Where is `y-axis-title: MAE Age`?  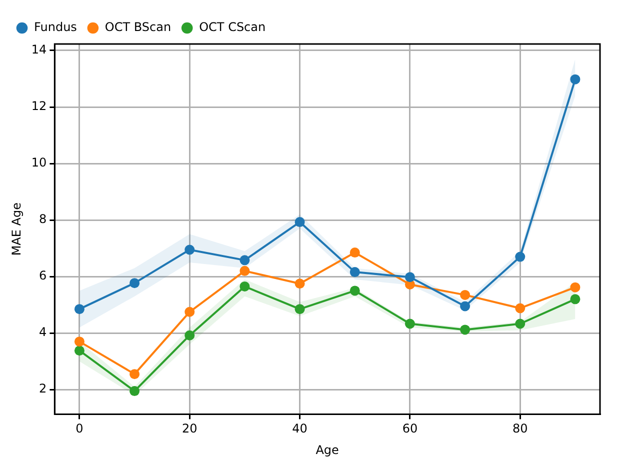 y-axis-title: MAE Age is located at coordinates (16, 229).